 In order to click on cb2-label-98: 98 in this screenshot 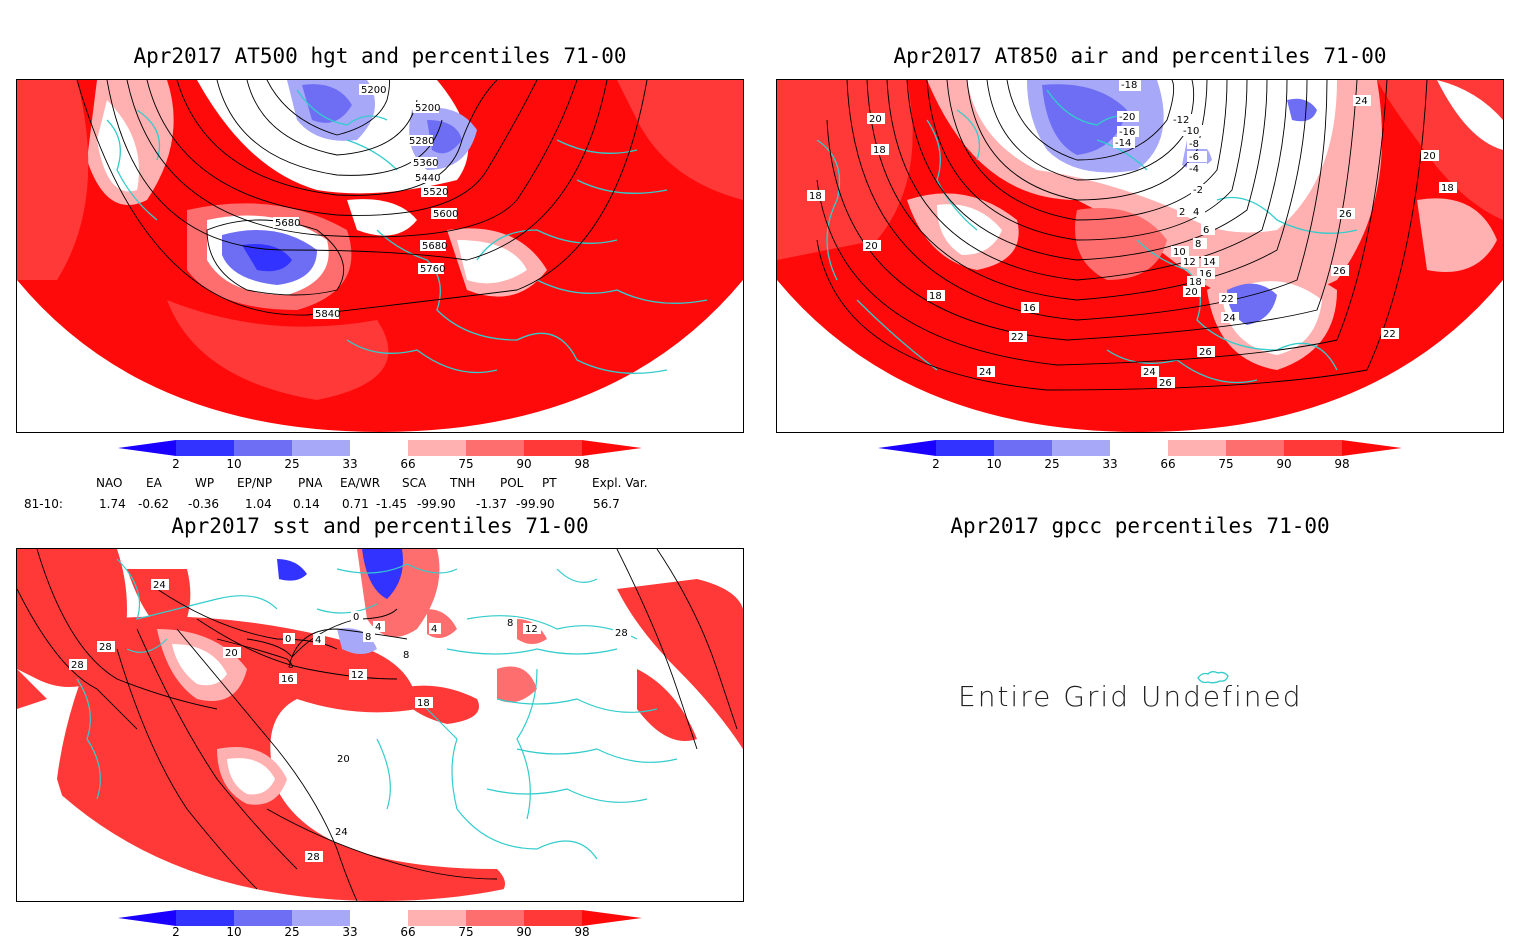, I will do `click(1342, 464)`.